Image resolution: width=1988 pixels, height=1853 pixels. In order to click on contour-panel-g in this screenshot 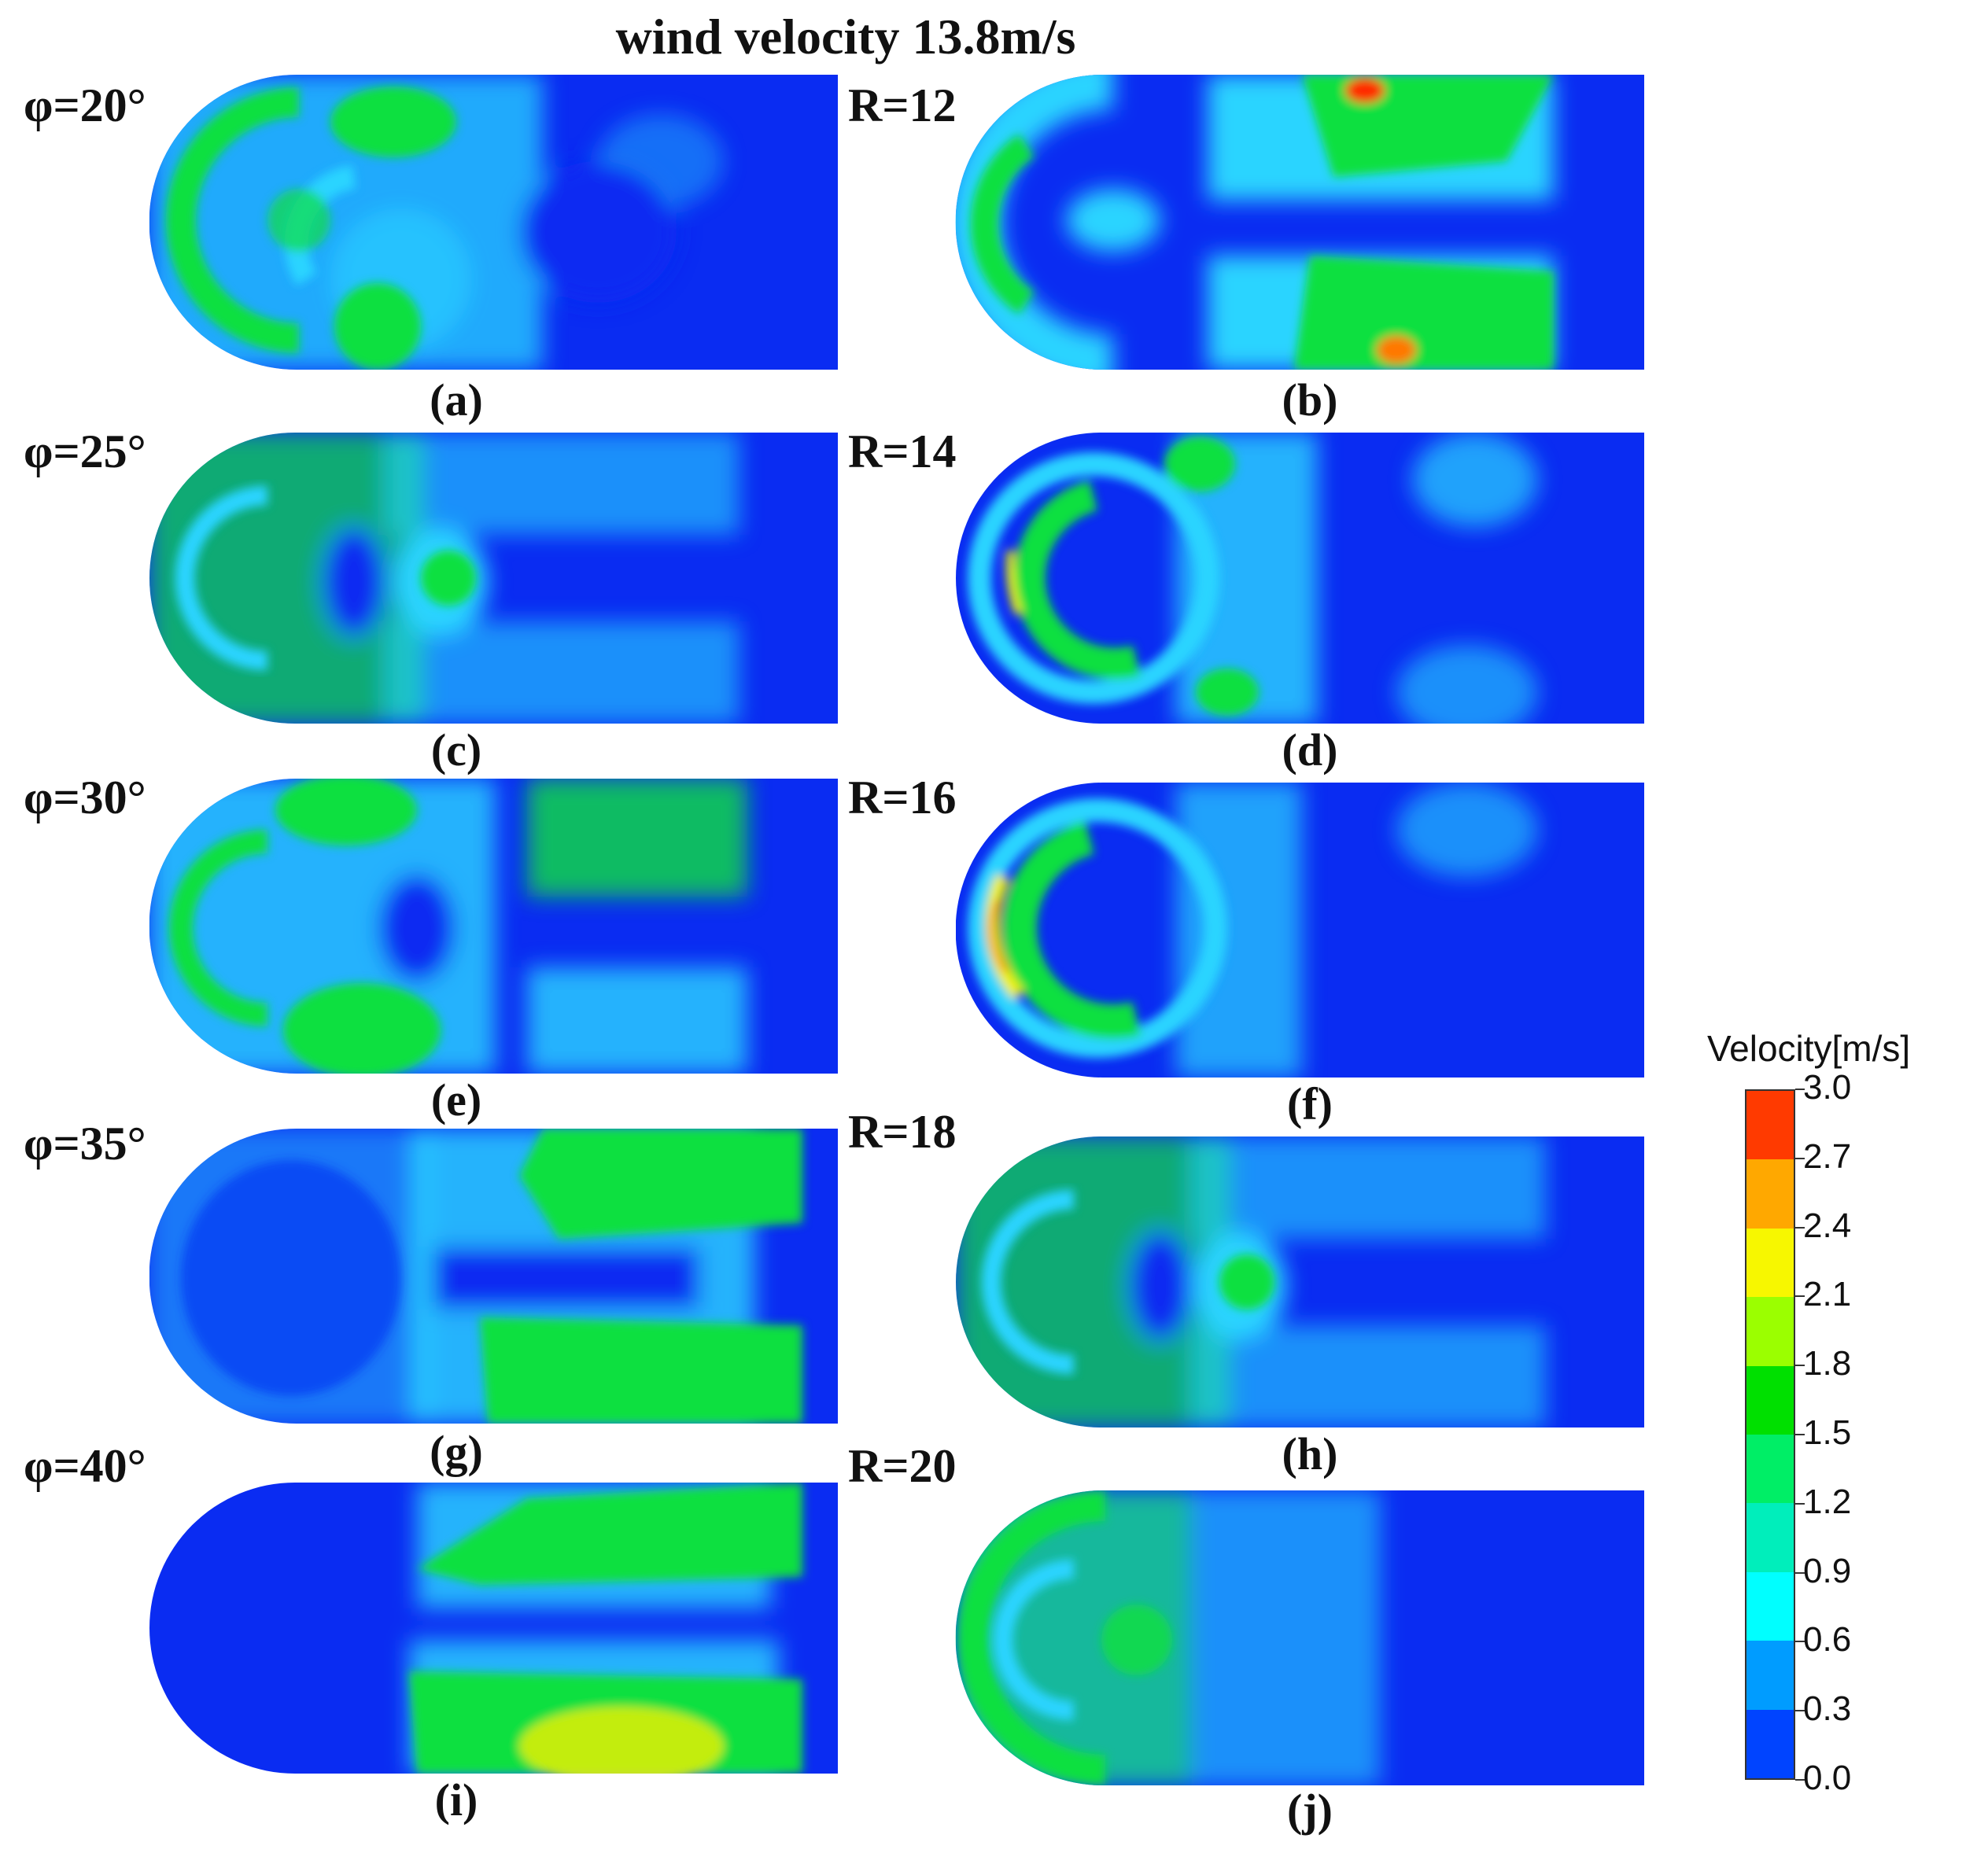, I will do `click(493, 1276)`.